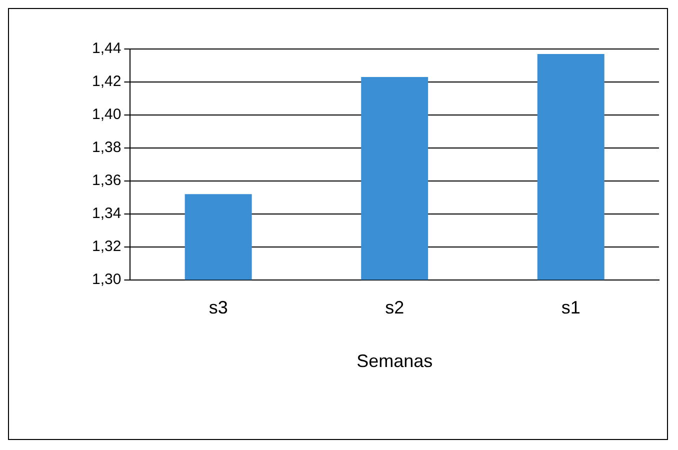 The width and height of the screenshot is (678, 450). I want to click on x-tick-label: s3, so click(218, 308).